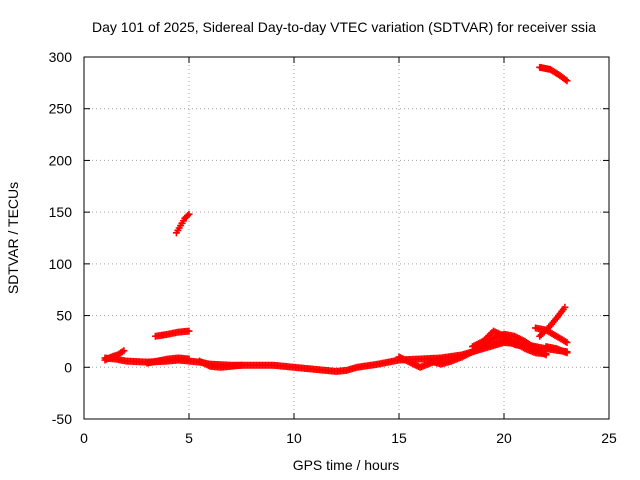  Describe the element at coordinates (504, 438) in the screenshot. I see `x-tick-label: 20` at that location.